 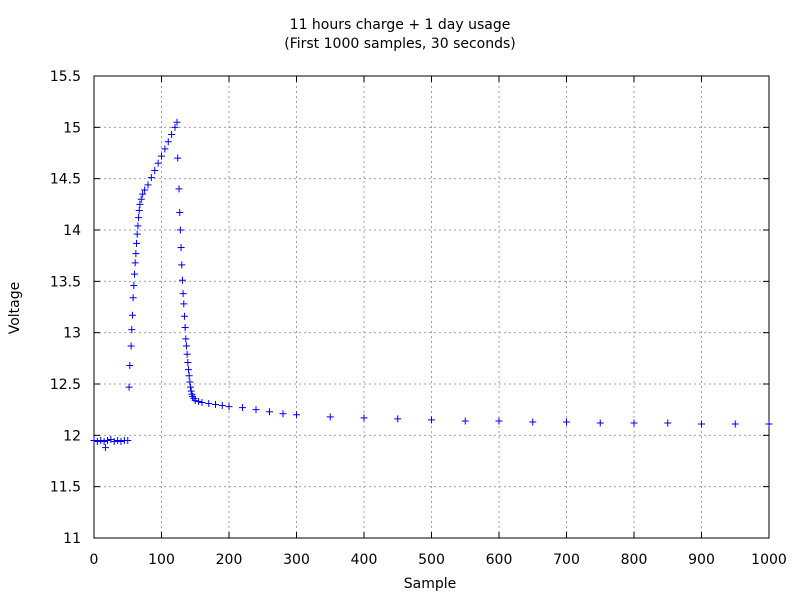 What do you see at coordinates (65, 282) in the screenshot?
I see `y-tick-label: 13.5` at bounding box center [65, 282].